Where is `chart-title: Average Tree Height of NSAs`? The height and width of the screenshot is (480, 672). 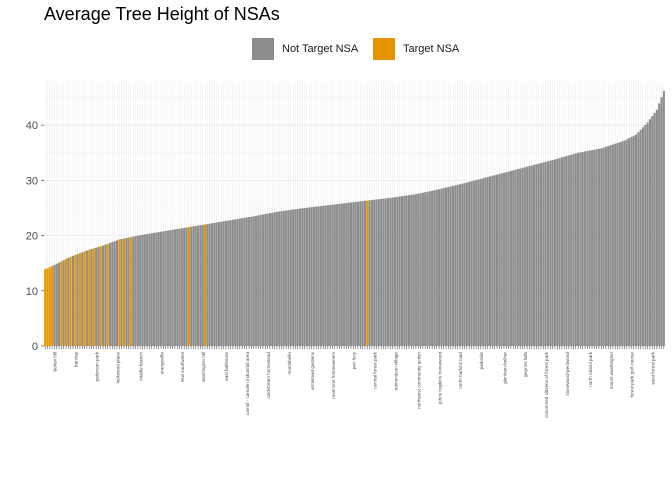
chart-title: Average Tree Height of NSAs is located at coordinates (162, 14).